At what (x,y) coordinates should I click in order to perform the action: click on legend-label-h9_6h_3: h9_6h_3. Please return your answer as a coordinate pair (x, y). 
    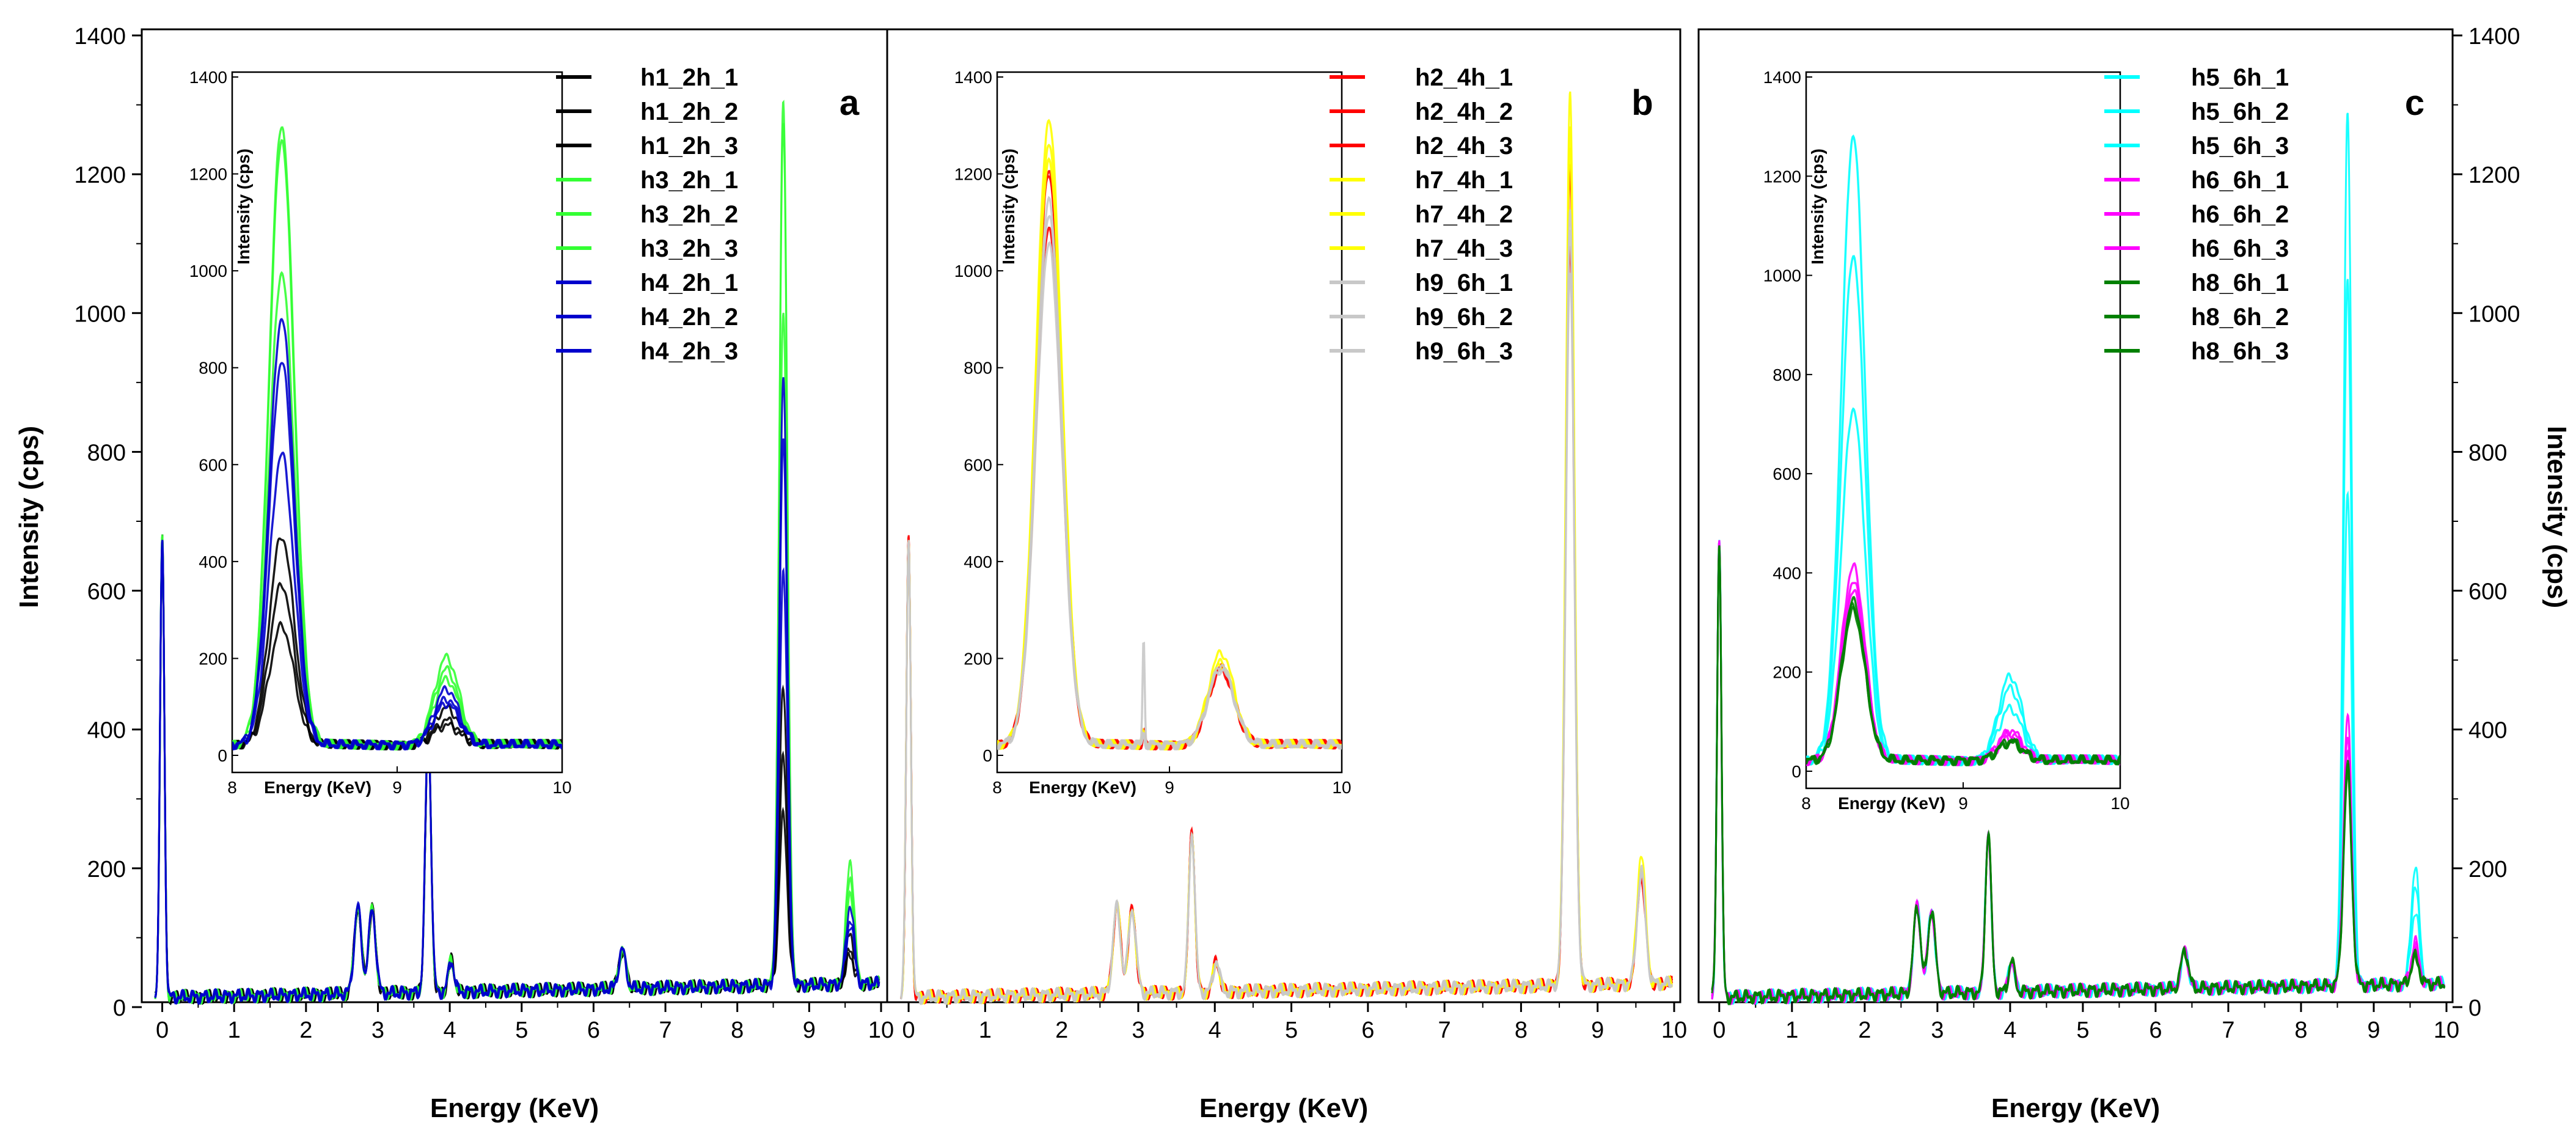
    Looking at the image, I should click on (1464, 352).